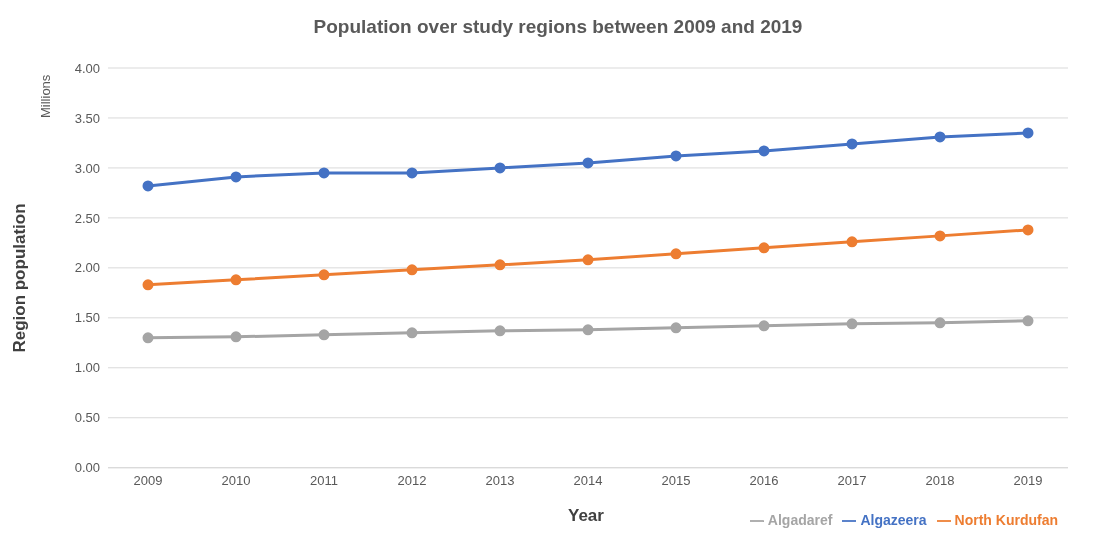 The width and height of the screenshot is (1118, 546). I want to click on y-tick-label: 0.00, so click(87, 468).